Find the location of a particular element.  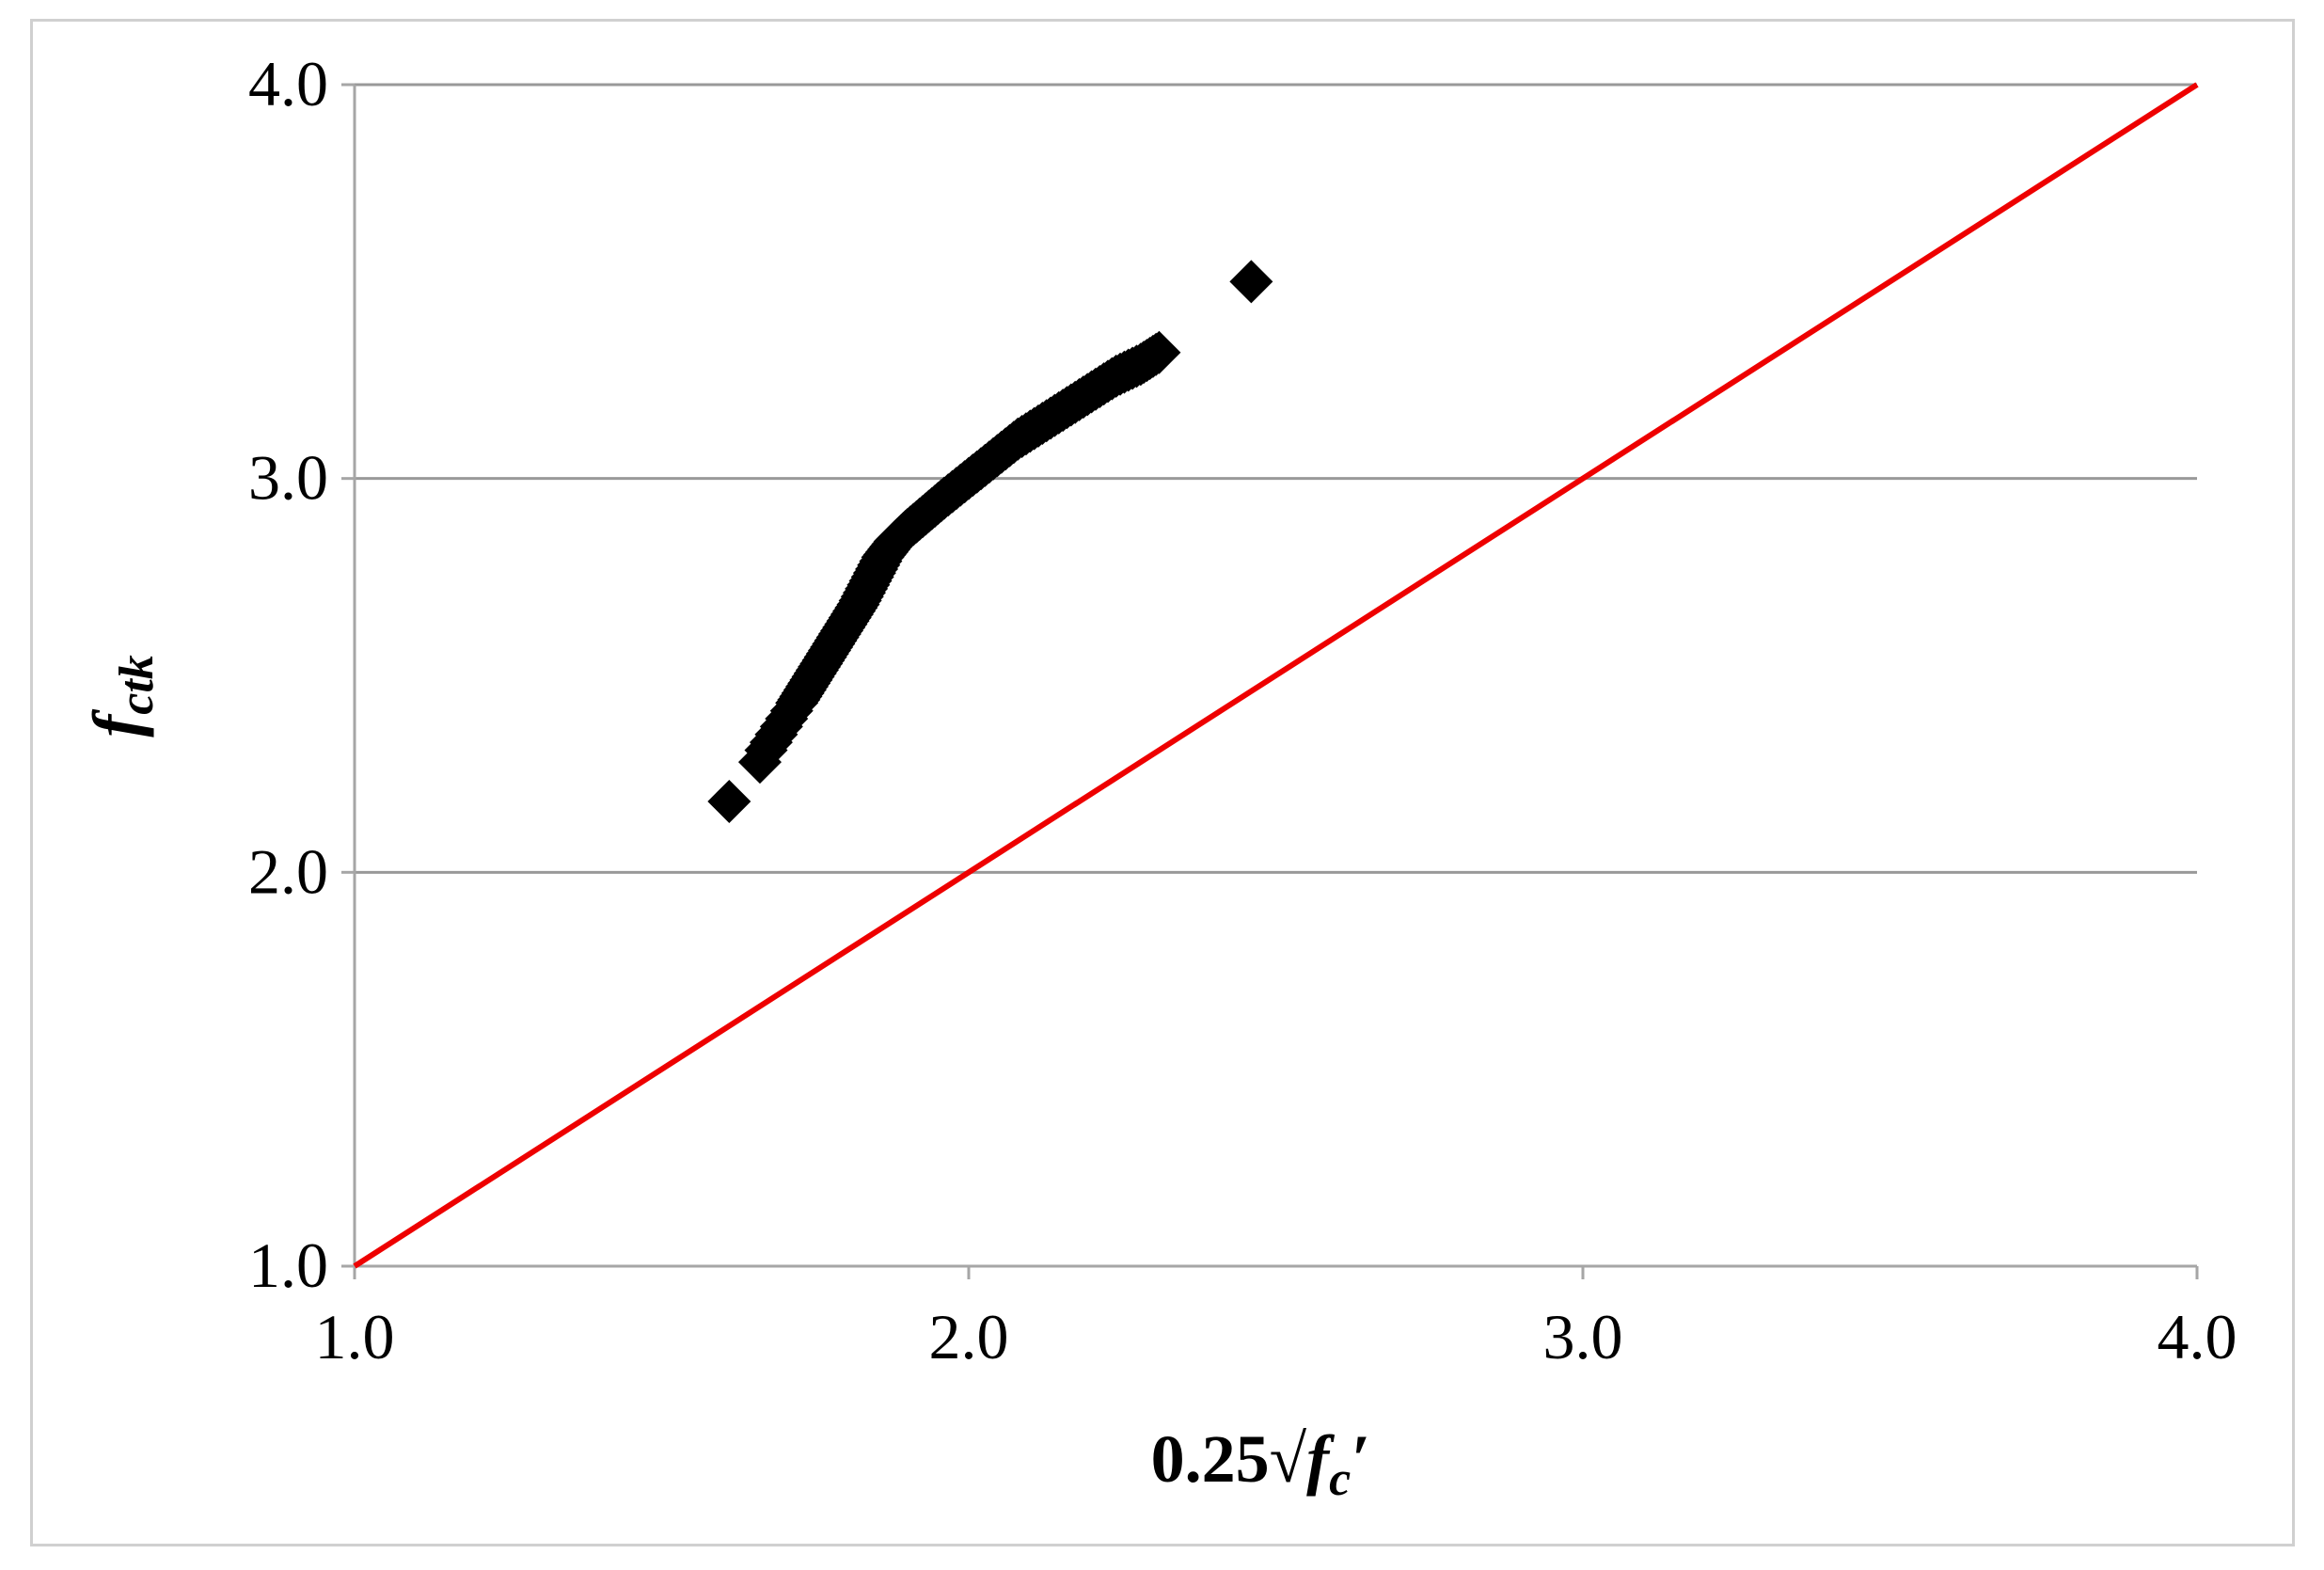

x-tick-label: 2.0 is located at coordinates (969, 1337).